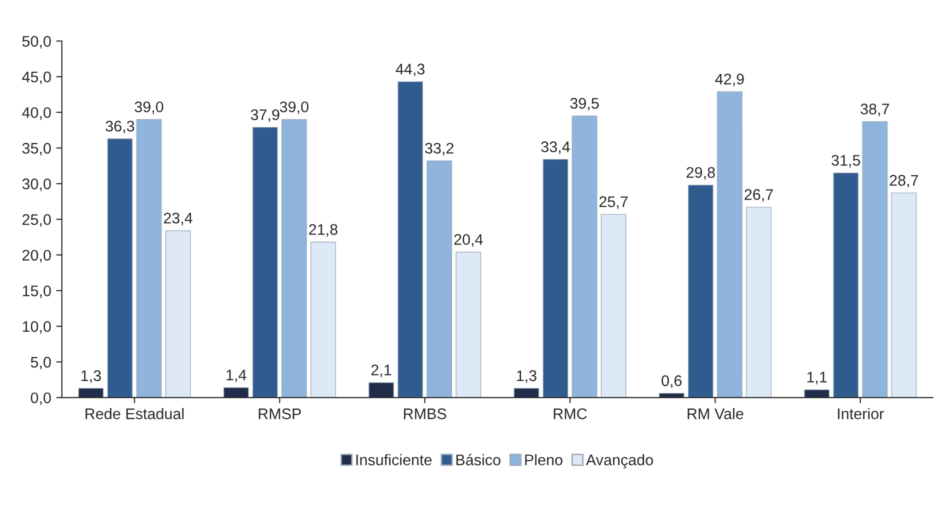 This screenshot has width=952, height=513. What do you see at coordinates (478, 460) in the screenshot?
I see `legend-label: Básico` at bounding box center [478, 460].